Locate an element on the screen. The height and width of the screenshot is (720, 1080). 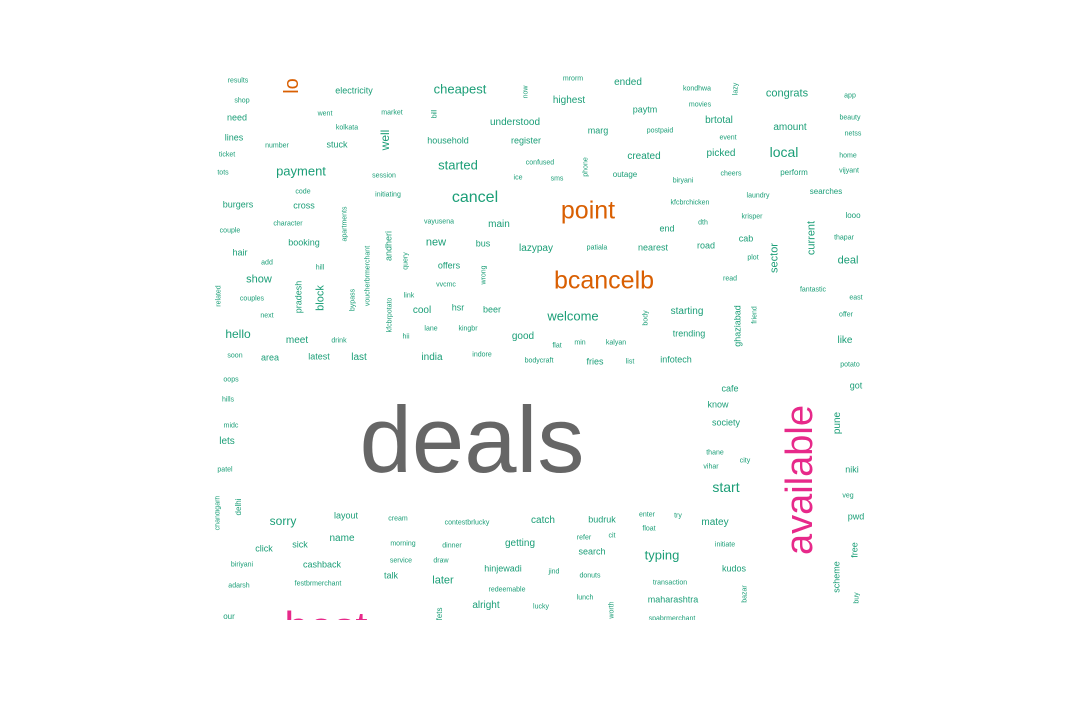
word-cloud-word-body: body is located at coordinates (646, 318).